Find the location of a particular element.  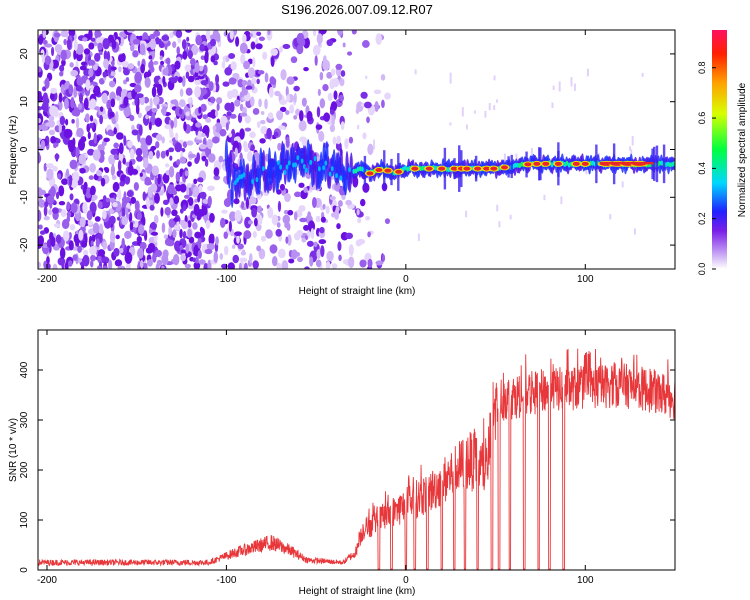

snr-ytick-label: 0 is located at coordinates (24, 570).